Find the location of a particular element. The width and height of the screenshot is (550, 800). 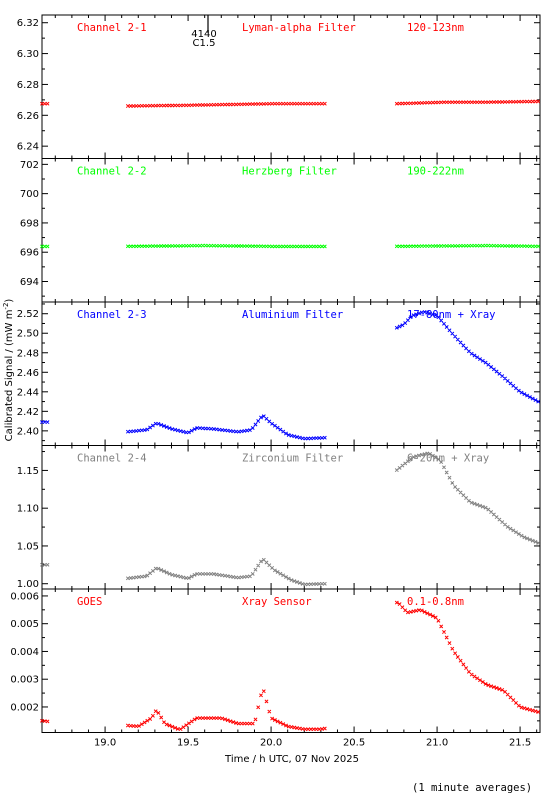

filter-label: Zirconium Filter is located at coordinates (292, 459).